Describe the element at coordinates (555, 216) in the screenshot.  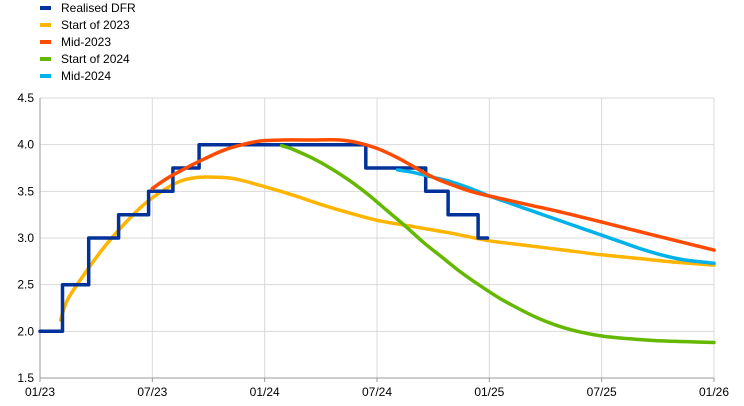
I see `series-line-mid-2024` at that location.